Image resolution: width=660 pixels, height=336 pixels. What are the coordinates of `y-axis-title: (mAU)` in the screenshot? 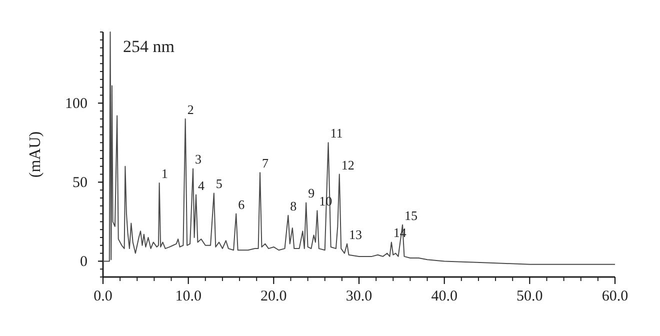 It's located at (35, 154).